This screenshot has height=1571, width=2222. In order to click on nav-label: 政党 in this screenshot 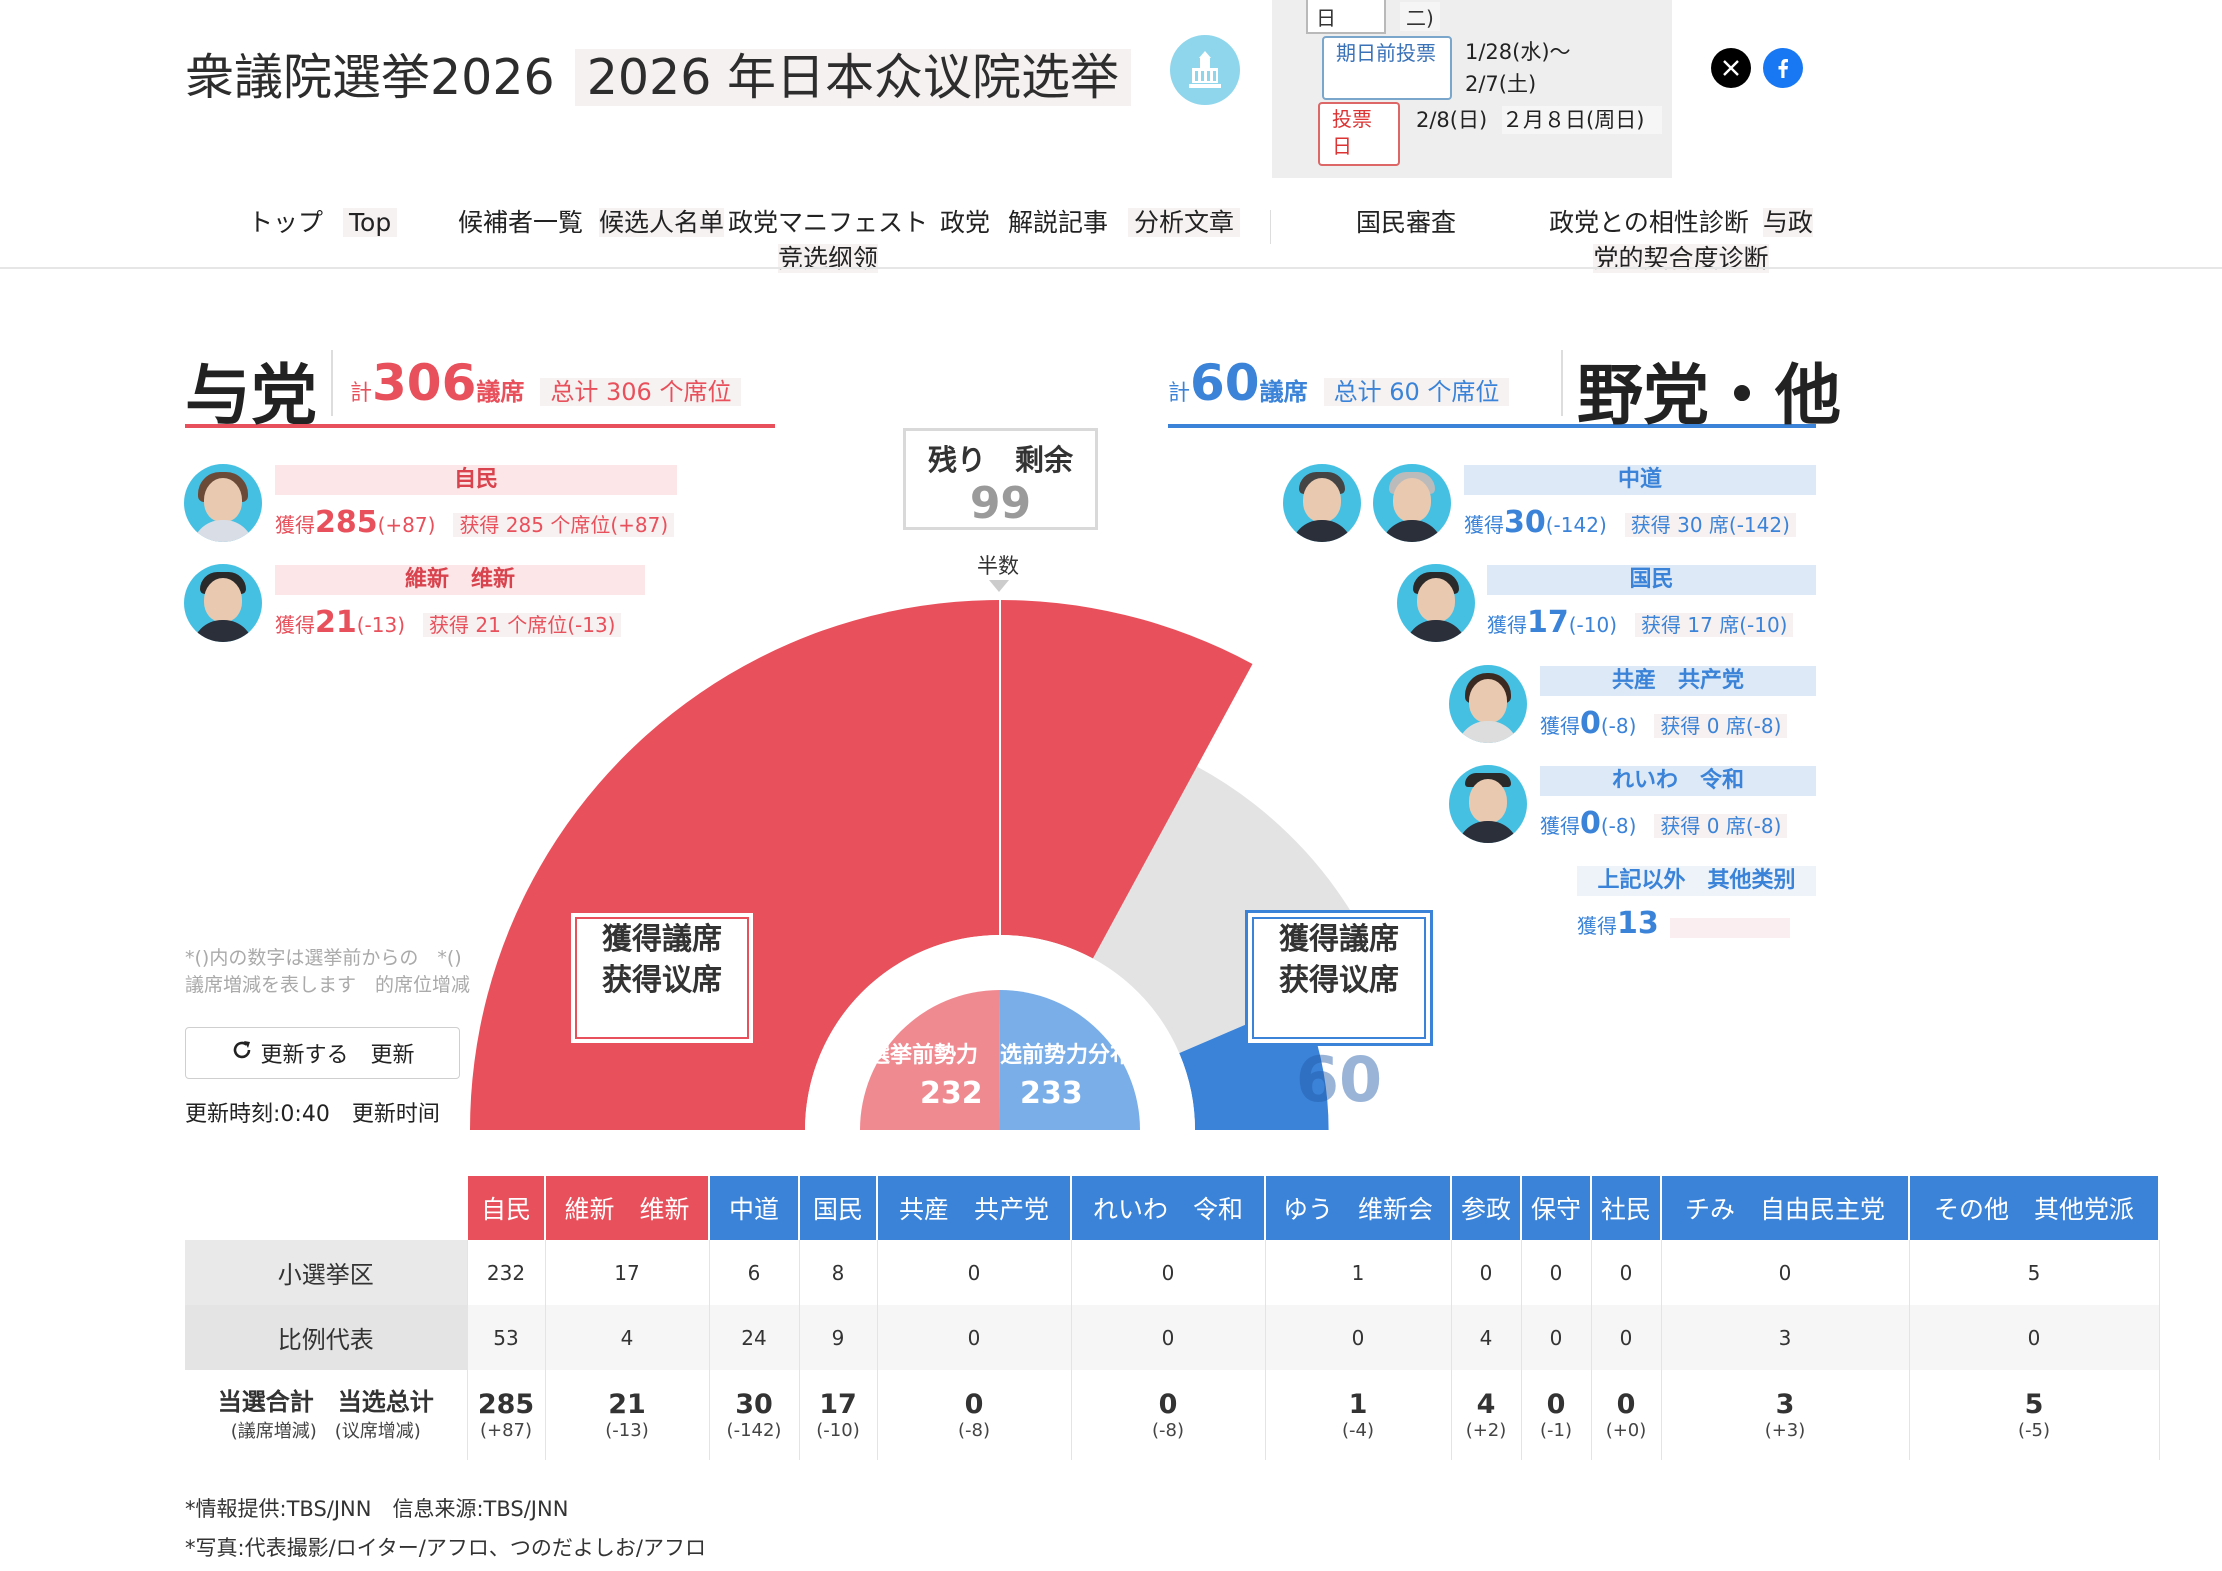, I will do `click(965, 222)`.